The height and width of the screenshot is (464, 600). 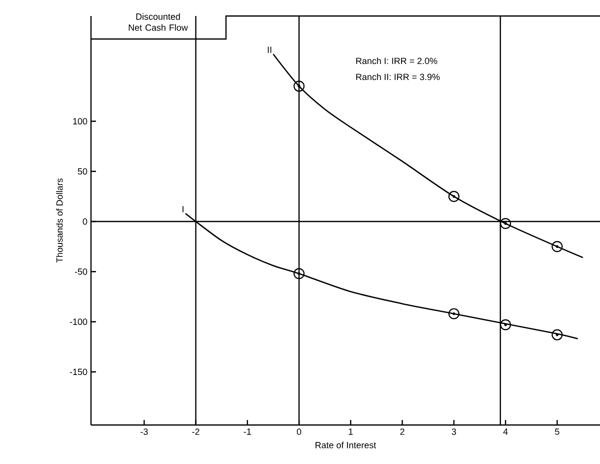 I want to click on y-axis-title: Thousands of Dollars, so click(x=59, y=220).